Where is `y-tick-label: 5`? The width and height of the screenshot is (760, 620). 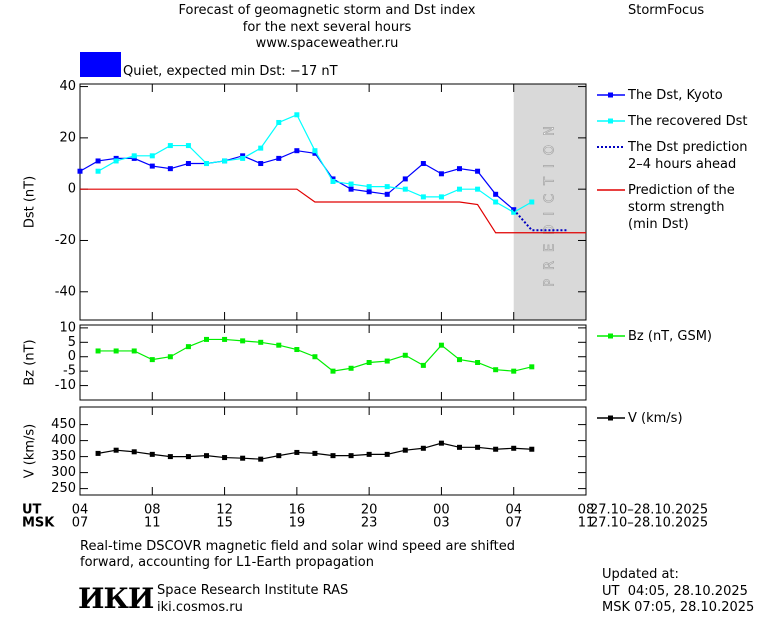 y-tick-label: 5 is located at coordinates (72, 342).